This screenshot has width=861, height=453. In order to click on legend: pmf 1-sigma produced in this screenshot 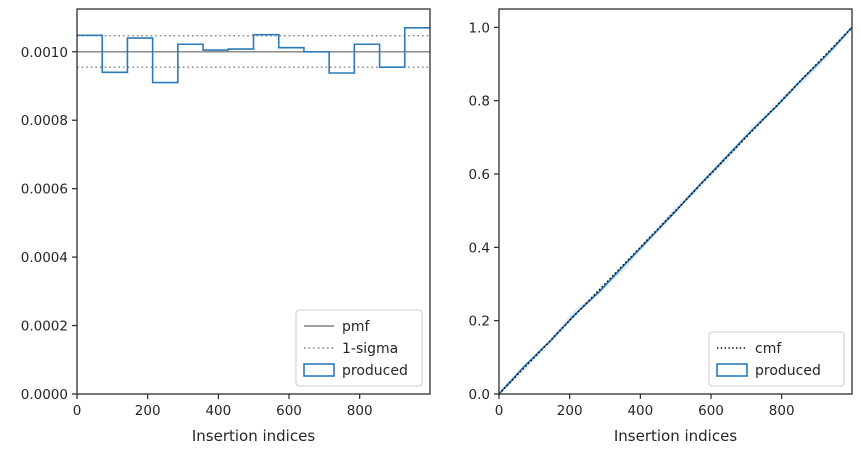, I will do `click(359, 348)`.